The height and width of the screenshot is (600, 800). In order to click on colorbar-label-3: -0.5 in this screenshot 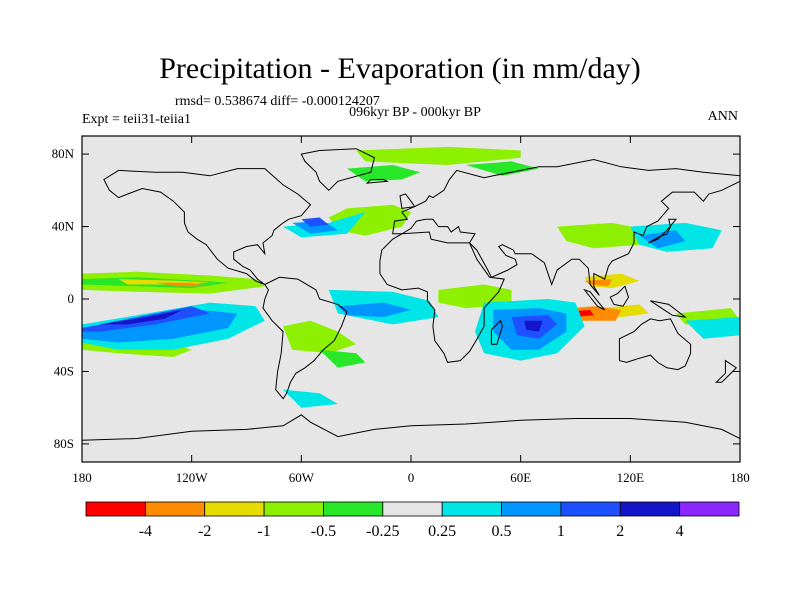, I will do `click(323, 531)`.